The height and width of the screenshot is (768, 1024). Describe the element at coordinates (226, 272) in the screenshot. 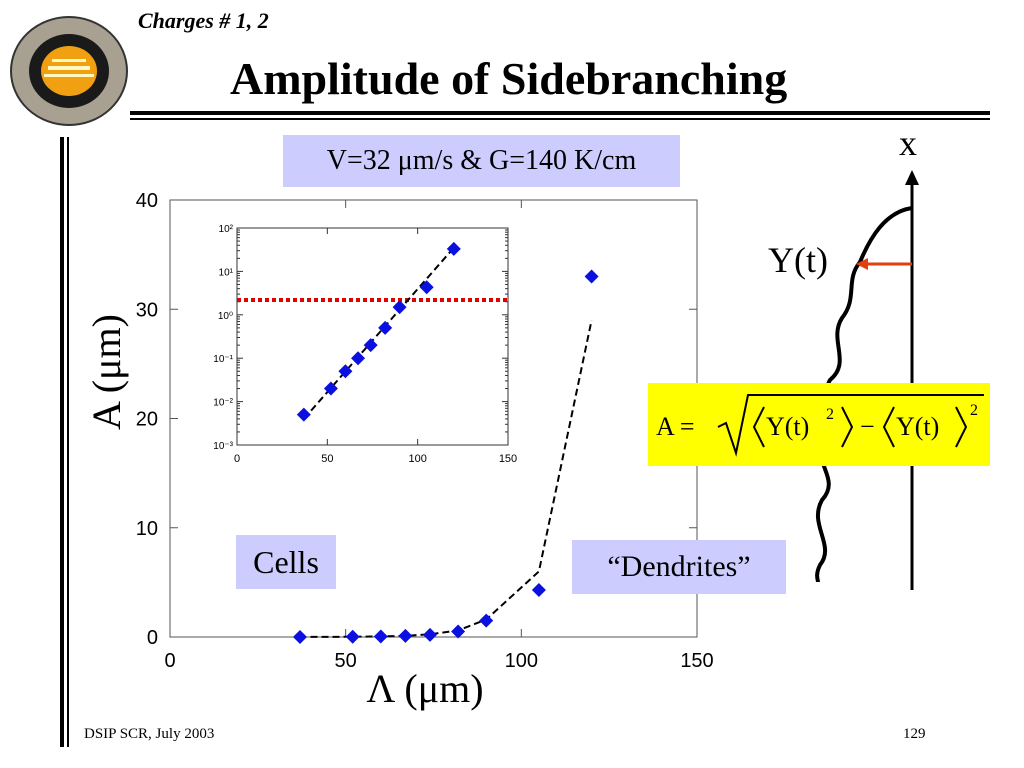

I see `inset-y-tick-label: 10¹` at that location.